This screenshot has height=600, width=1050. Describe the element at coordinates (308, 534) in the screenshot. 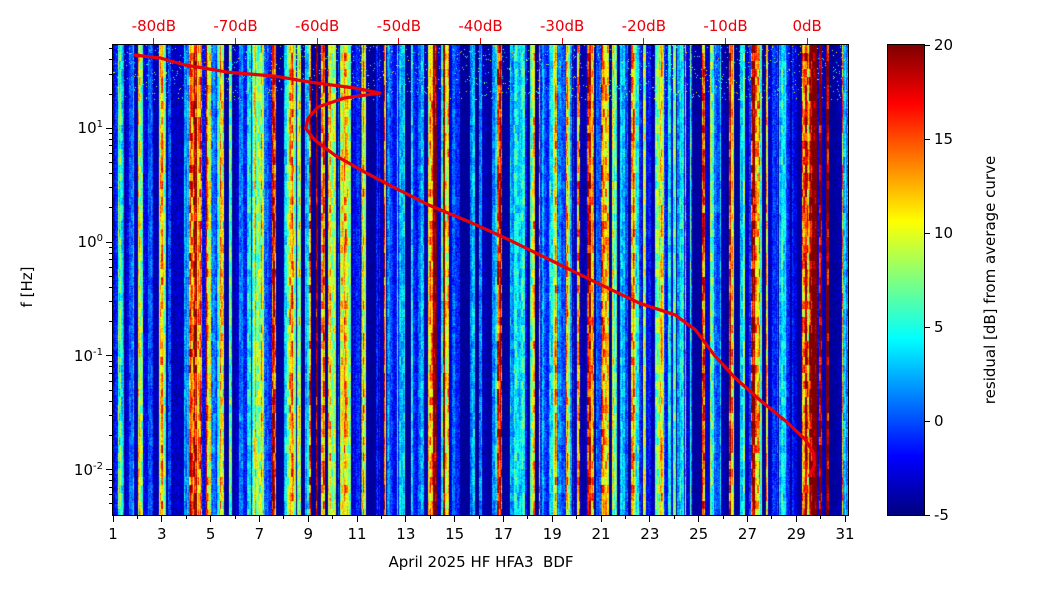

I see `x-tick-label: 9` at that location.